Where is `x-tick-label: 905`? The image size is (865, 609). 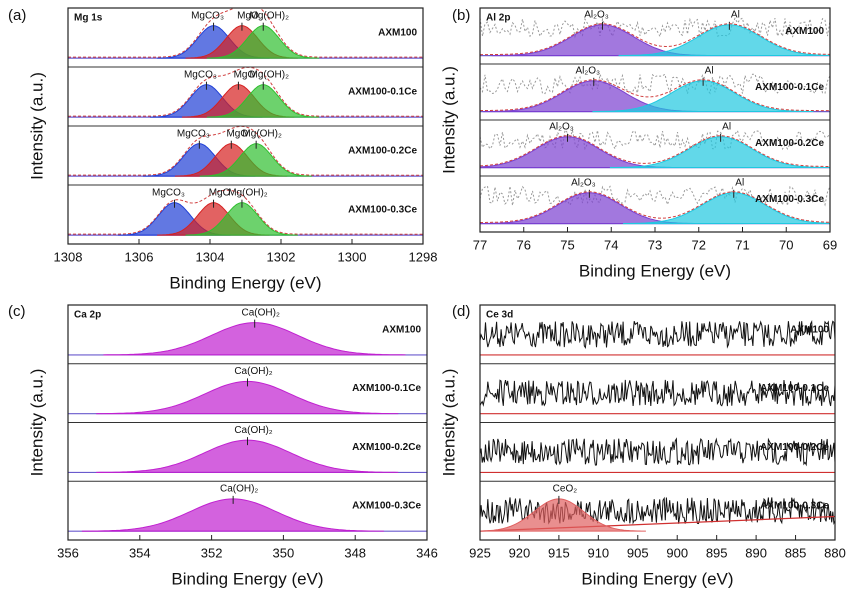
x-tick-label: 905 is located at coordinates (638, 552).